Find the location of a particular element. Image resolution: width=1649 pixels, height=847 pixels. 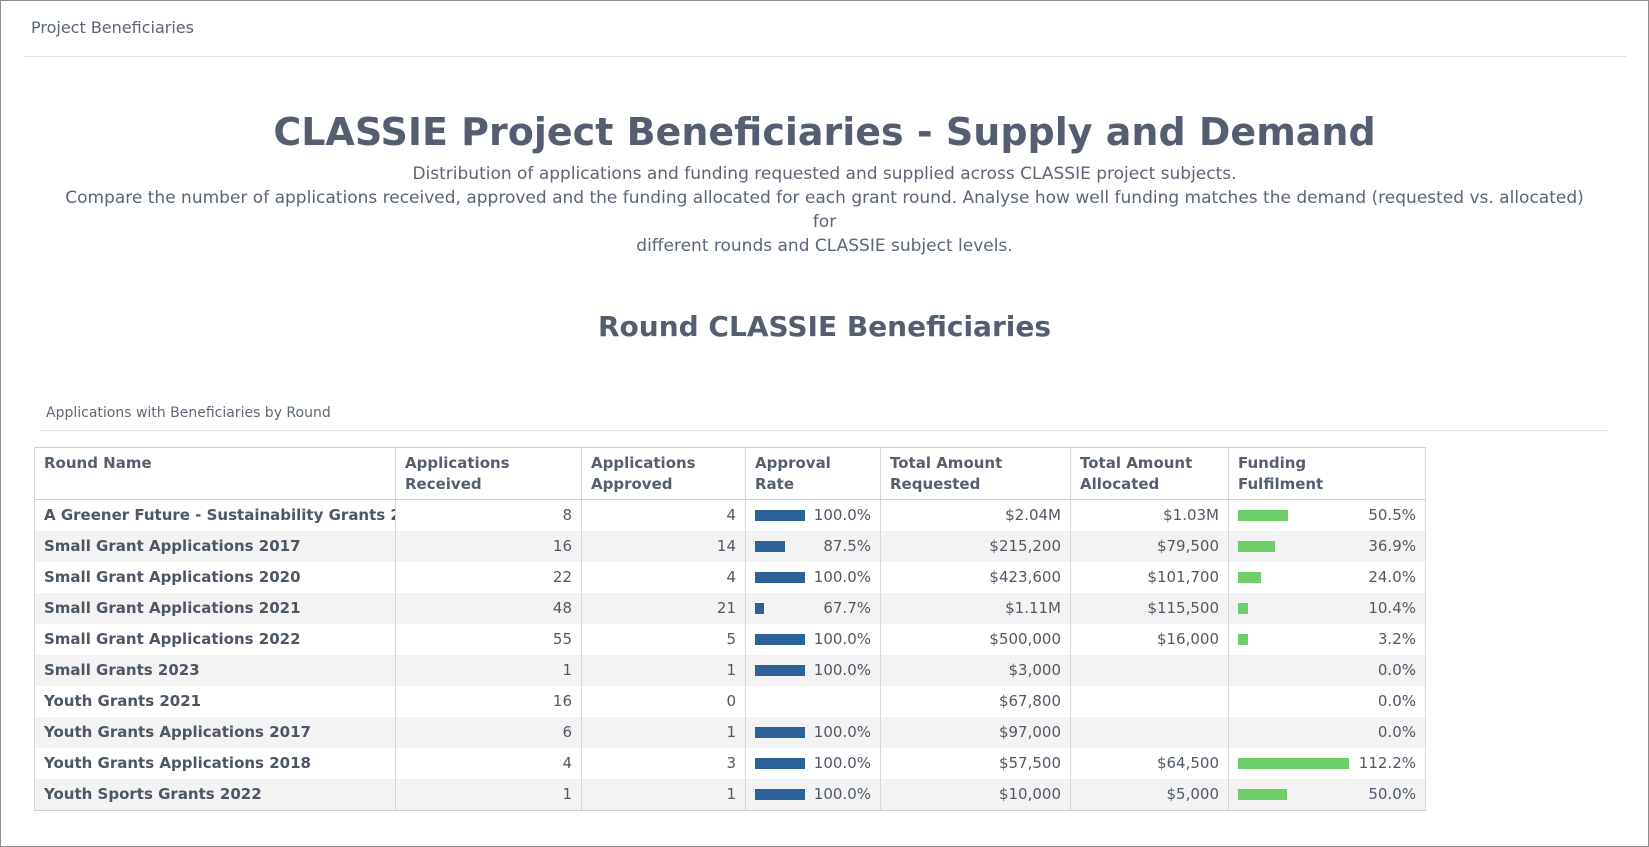

cell-total-requested: $97,000 is located at coordinates (975, 732).